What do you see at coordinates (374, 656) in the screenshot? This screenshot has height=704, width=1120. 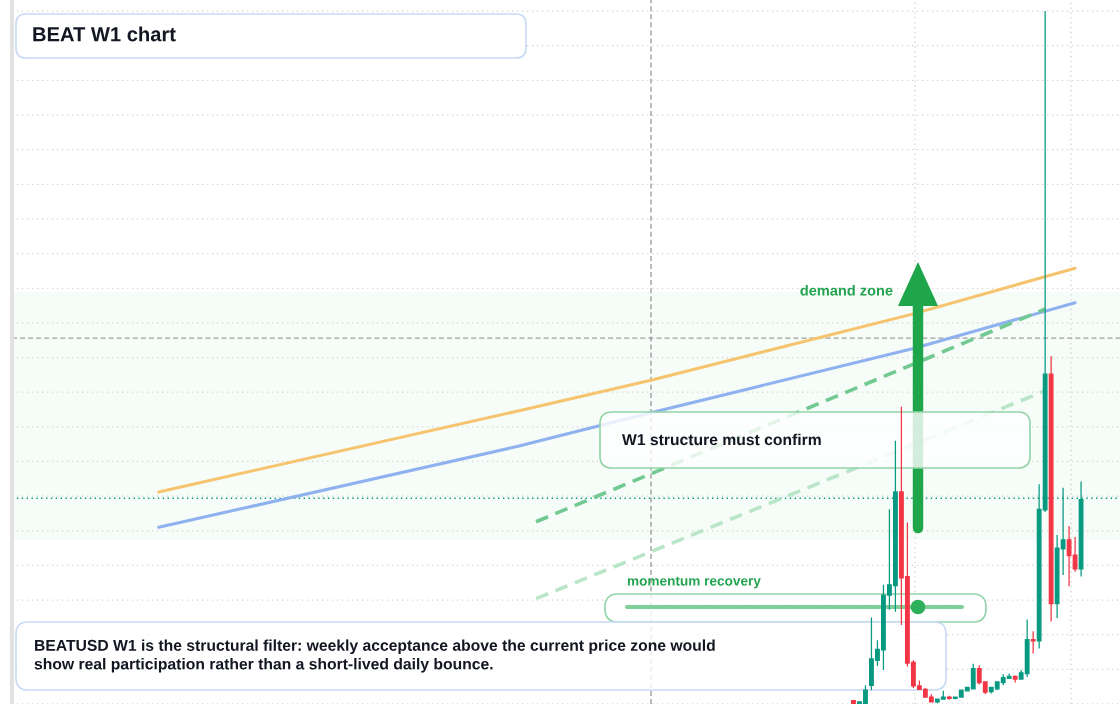 I see `annotation: BEATUSD W1 is the structural filter: weekly acceptance above the current price zone would show real participation rather than a short-lived daily bounce.` at bounding box center [374, 656].